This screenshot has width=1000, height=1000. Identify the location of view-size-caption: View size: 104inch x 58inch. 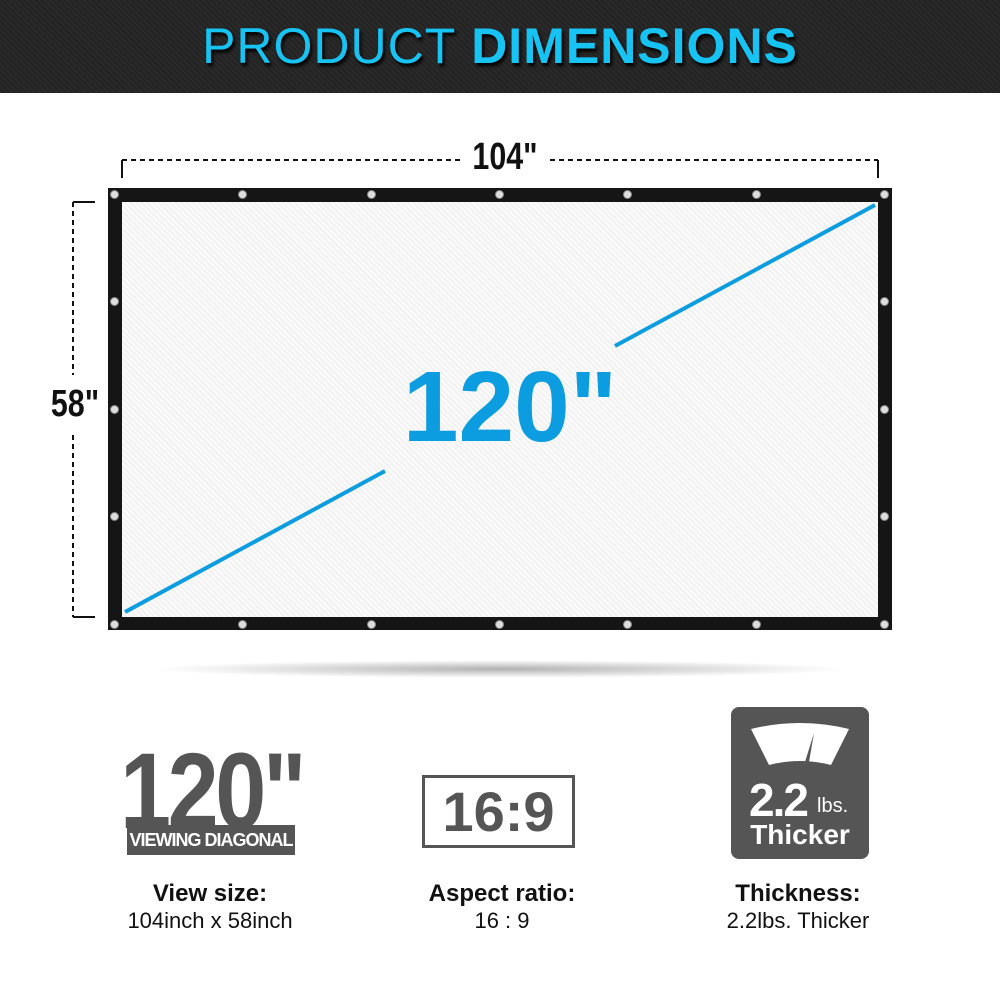
(210, 907).